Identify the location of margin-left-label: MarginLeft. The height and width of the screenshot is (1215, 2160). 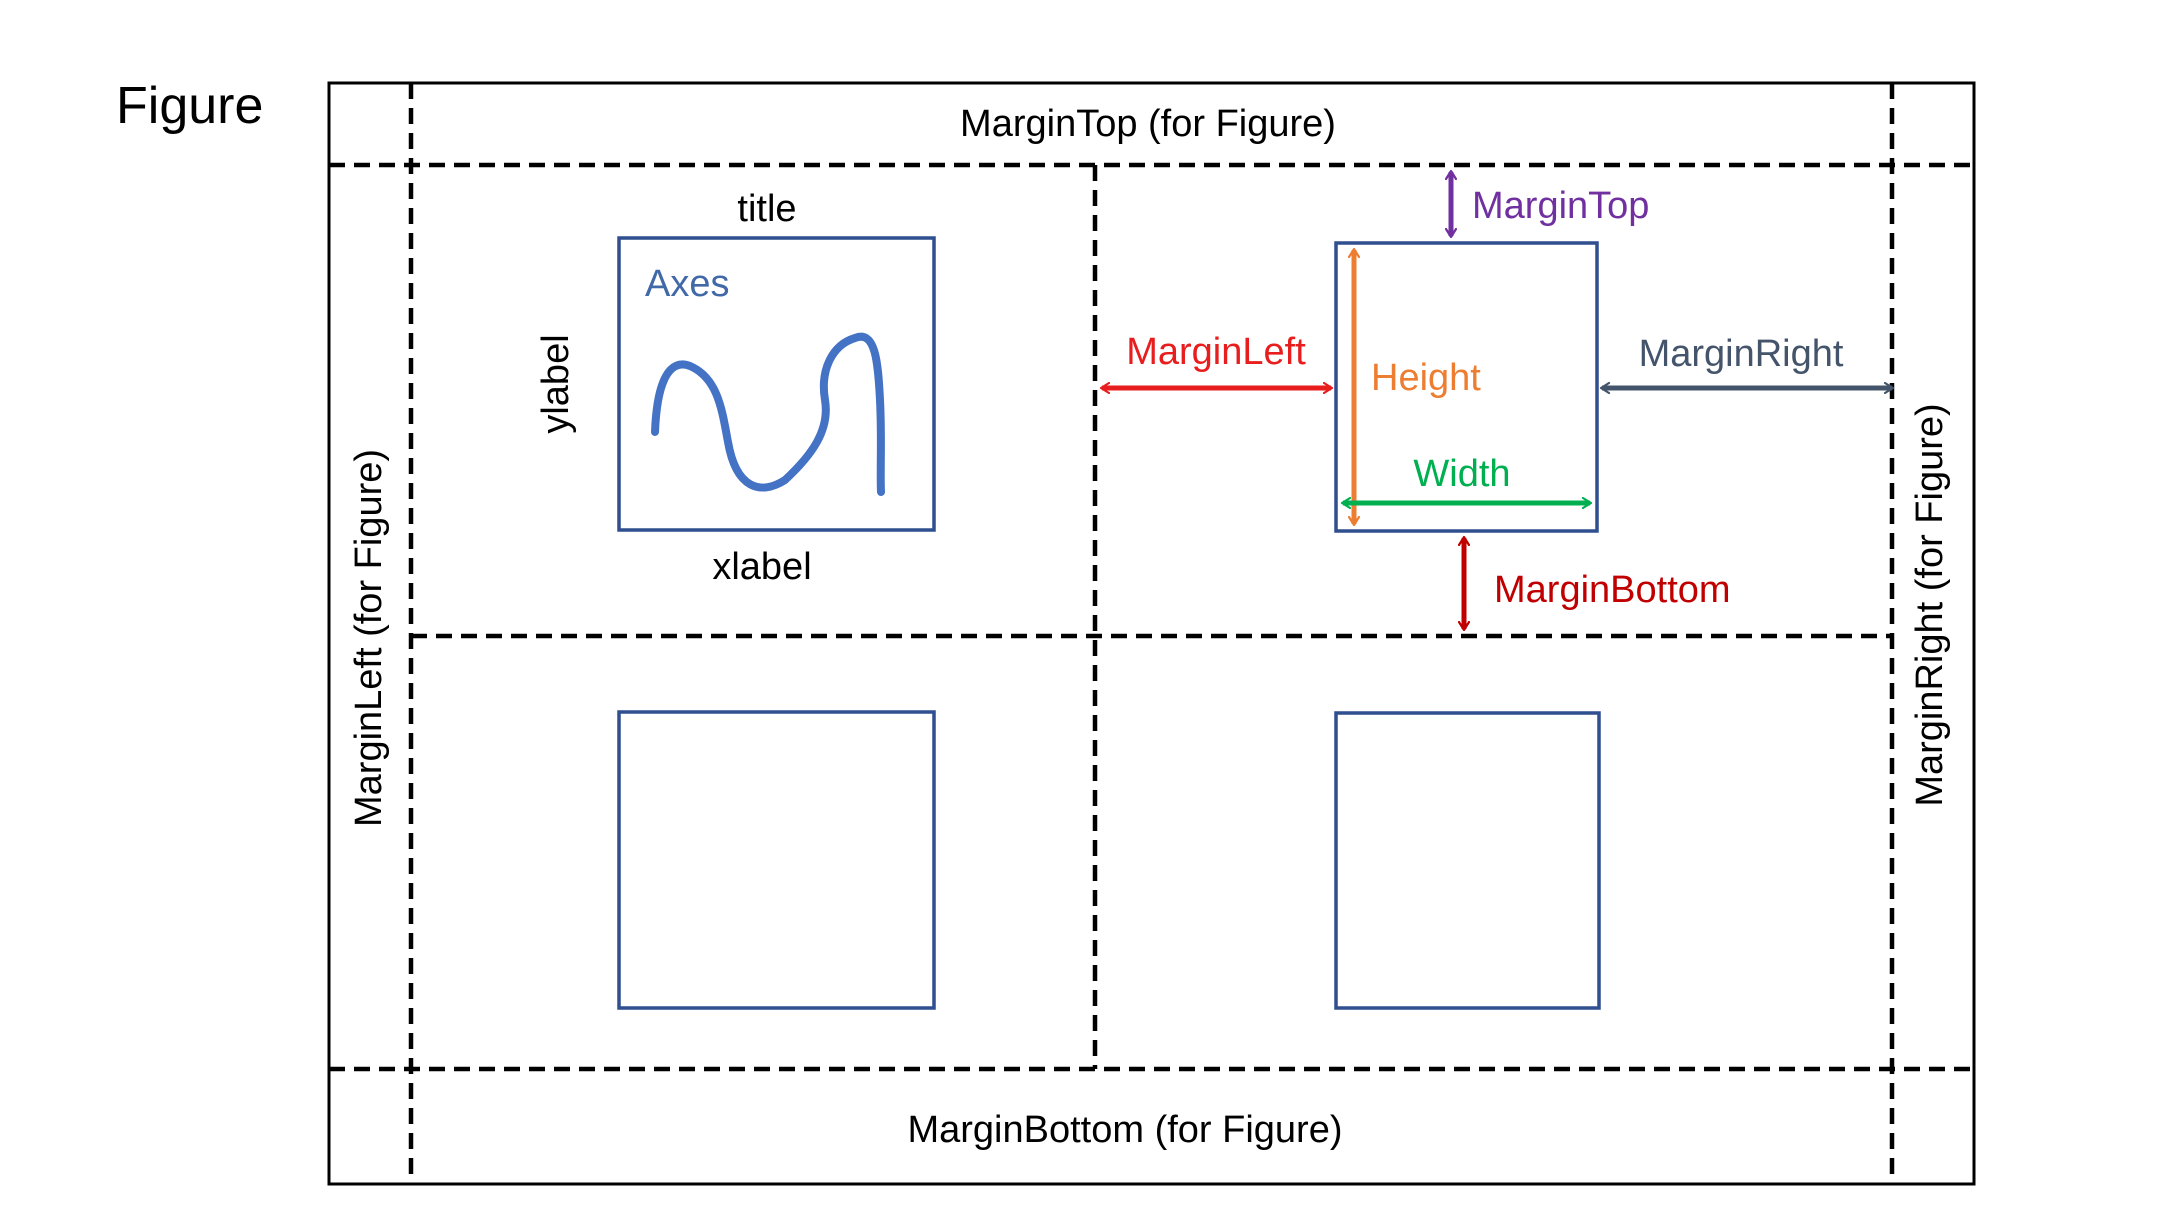
(1216, 352).